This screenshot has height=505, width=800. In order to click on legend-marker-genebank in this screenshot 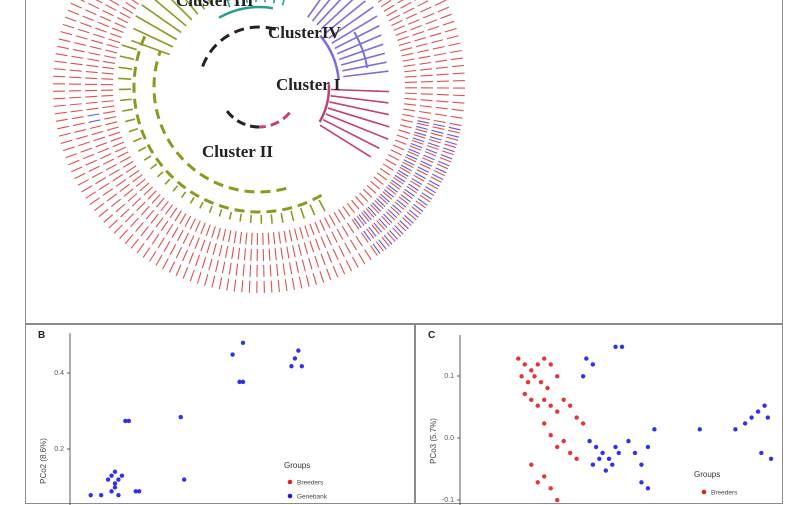, I will do `click(290, 496)`.